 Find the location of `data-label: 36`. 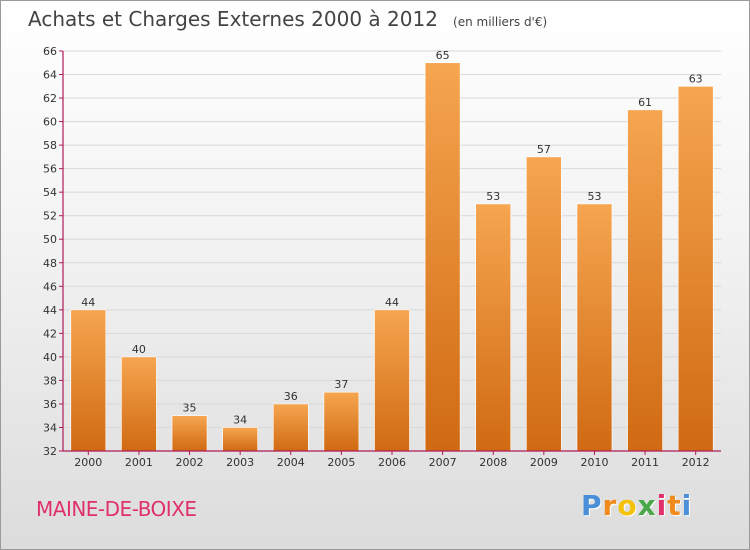

data-label: 36 is located at coordinates (291, 396).